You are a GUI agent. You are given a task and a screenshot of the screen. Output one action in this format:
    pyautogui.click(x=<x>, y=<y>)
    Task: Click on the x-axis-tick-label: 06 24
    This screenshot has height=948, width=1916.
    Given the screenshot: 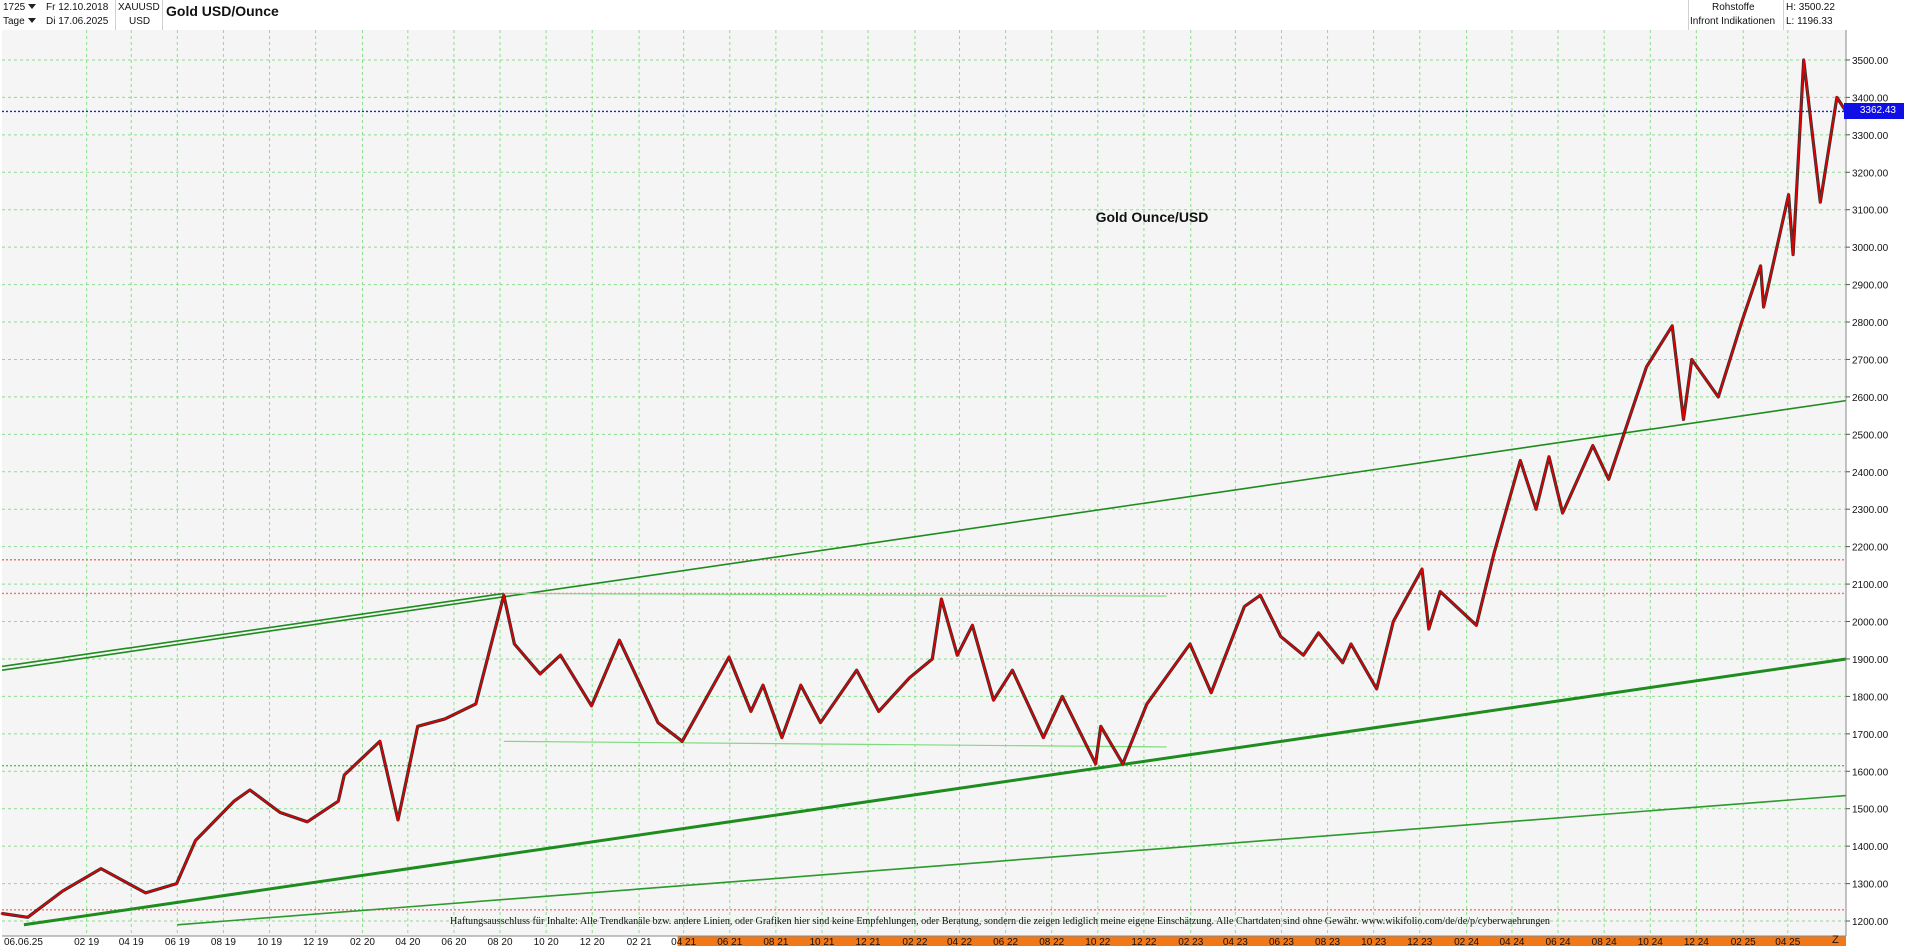 What is the action you would take?
    pyautogui.click(x=1558, y=942)
    